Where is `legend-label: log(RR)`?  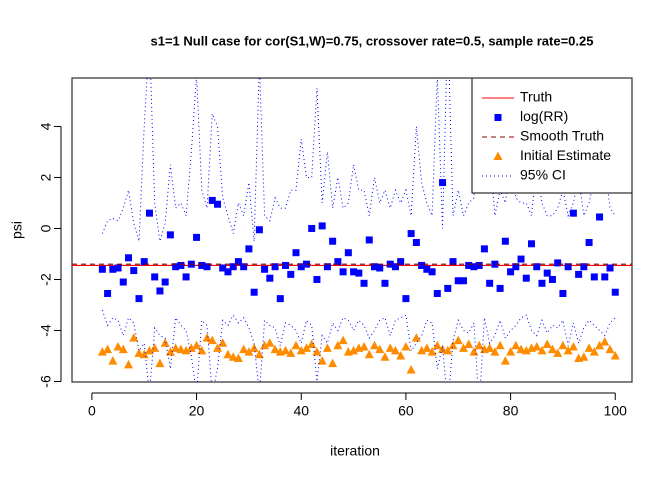
legend-label: log(RR) is located at coordinates (544, 116).